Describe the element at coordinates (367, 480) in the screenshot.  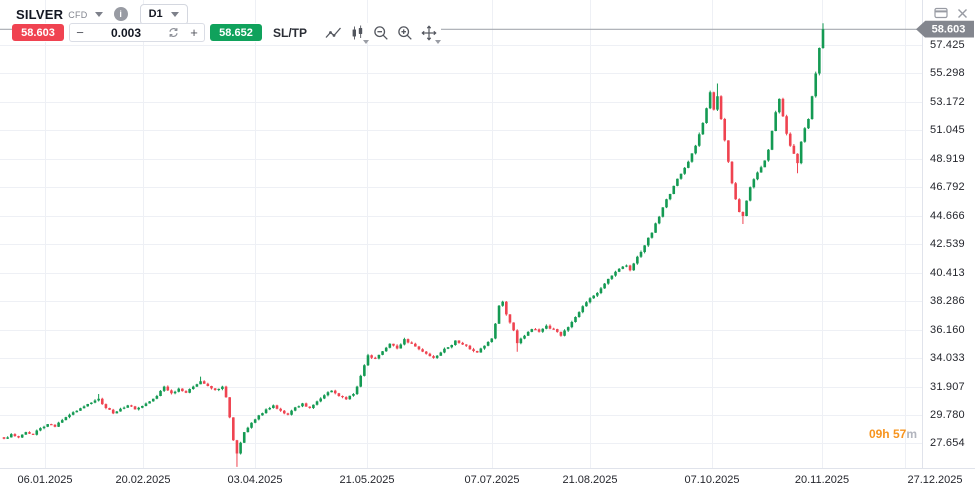
I see `date-axis-label: 21.05.2025` at that location.